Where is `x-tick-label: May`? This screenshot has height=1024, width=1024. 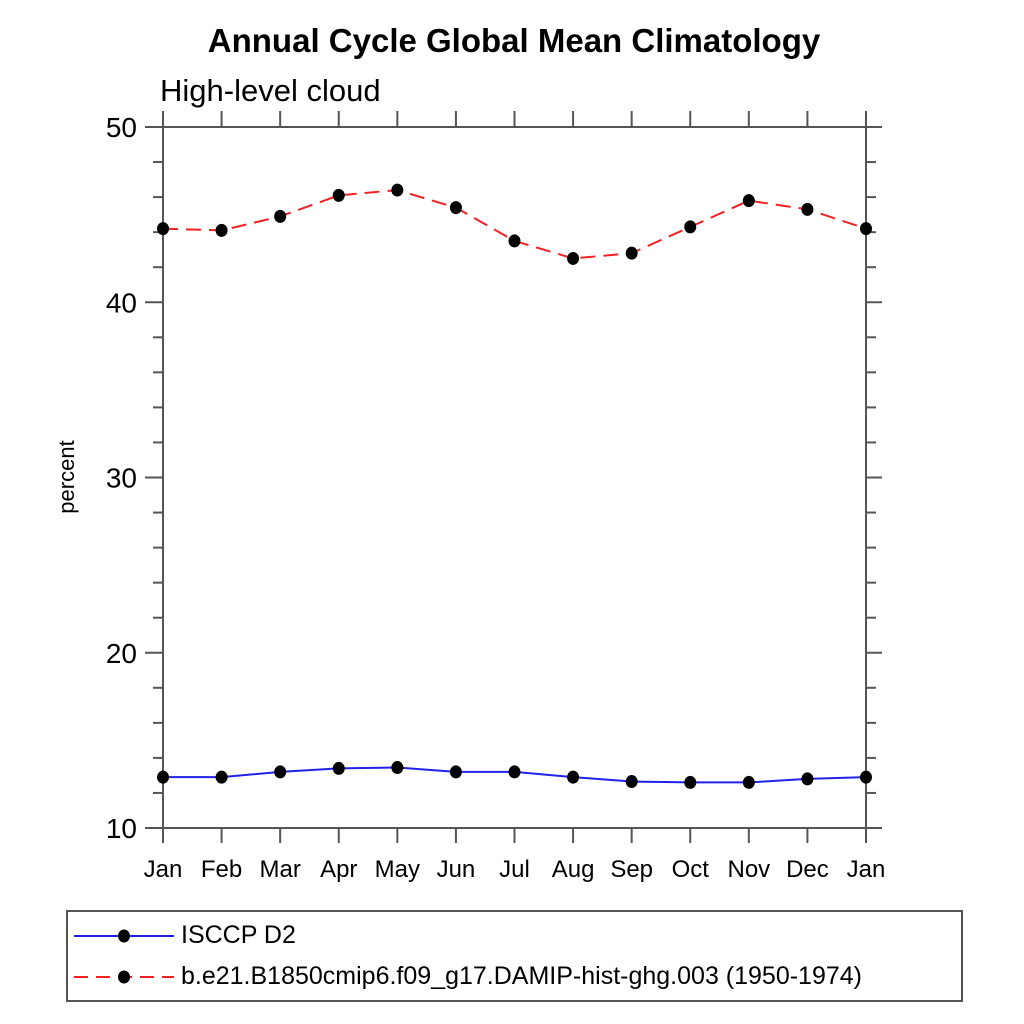
x-tick-label: May is located at coordinates (397, 869).